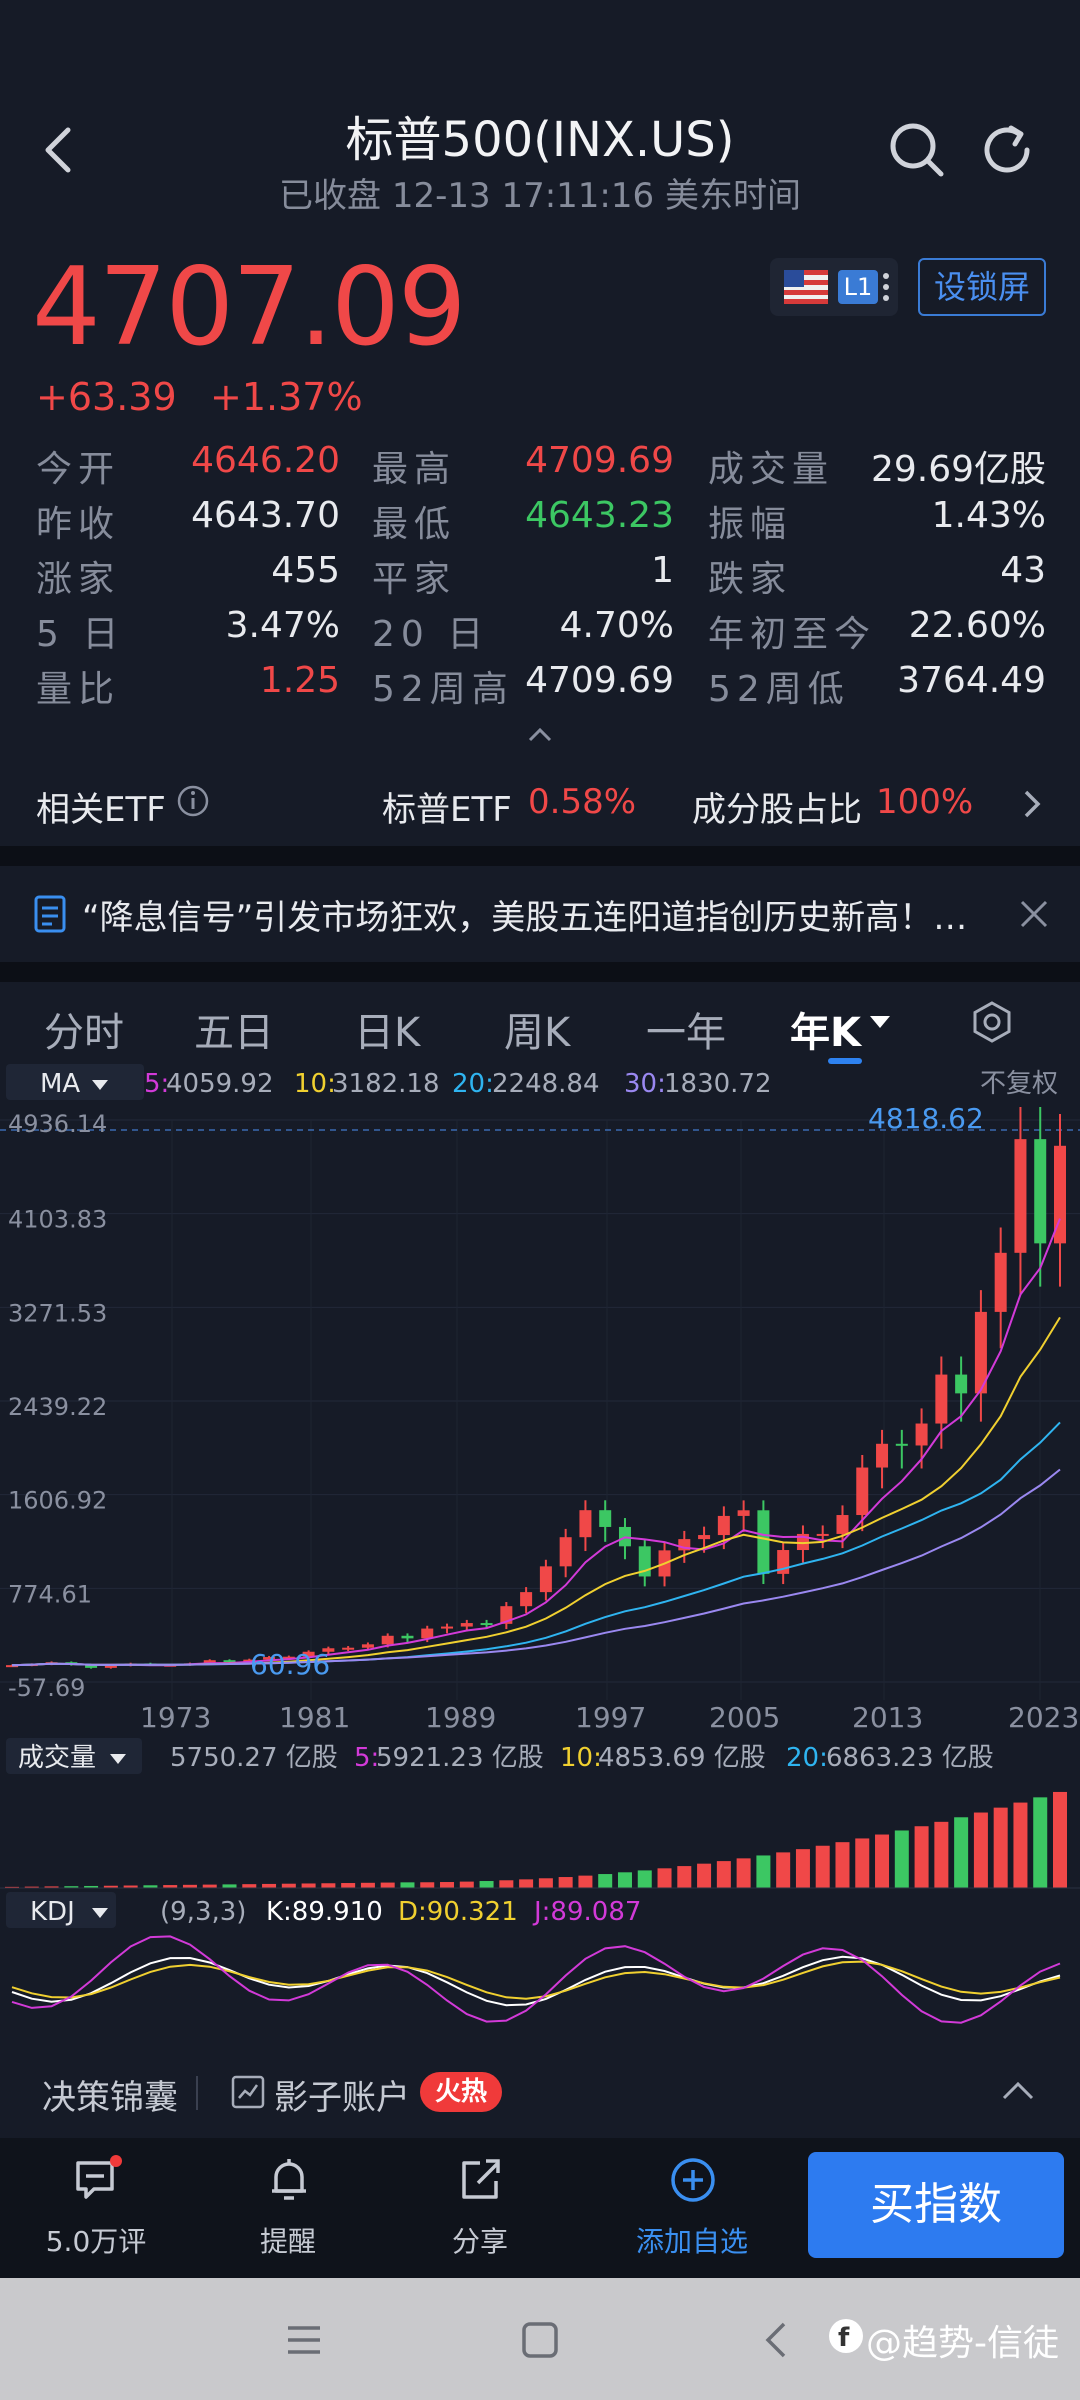  Describe the element at coordinates (473, 1084) in the screenshot. I see `ma20-key: 20:` at that location.